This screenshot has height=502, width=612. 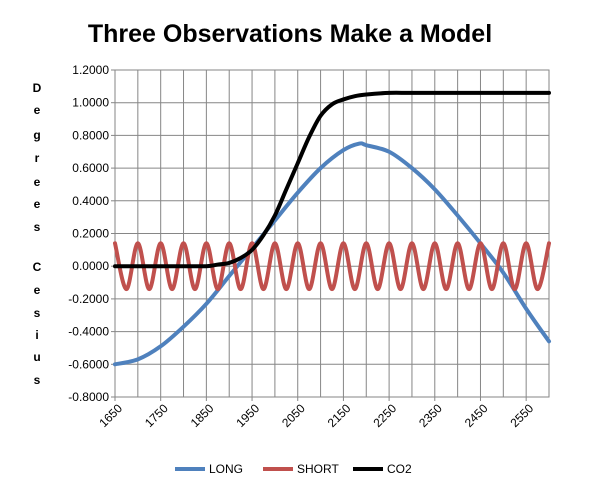 I want to click on x-tick-label: 1750, so click(x=156, y=415).